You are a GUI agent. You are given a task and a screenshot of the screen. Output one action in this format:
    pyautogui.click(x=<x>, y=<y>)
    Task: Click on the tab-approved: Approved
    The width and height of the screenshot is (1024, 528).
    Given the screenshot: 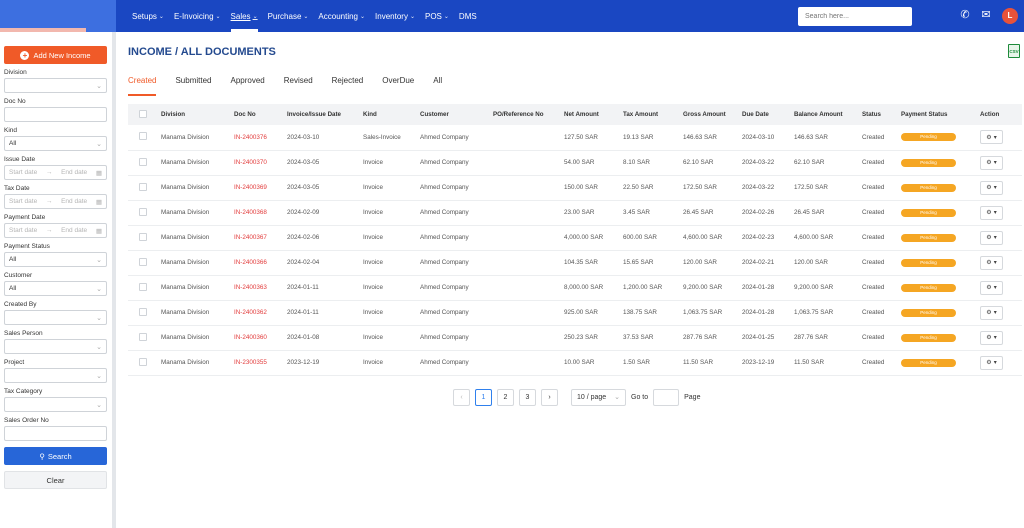 What is the action you would take?
    pyautogui.click(x=247, y=80)
    